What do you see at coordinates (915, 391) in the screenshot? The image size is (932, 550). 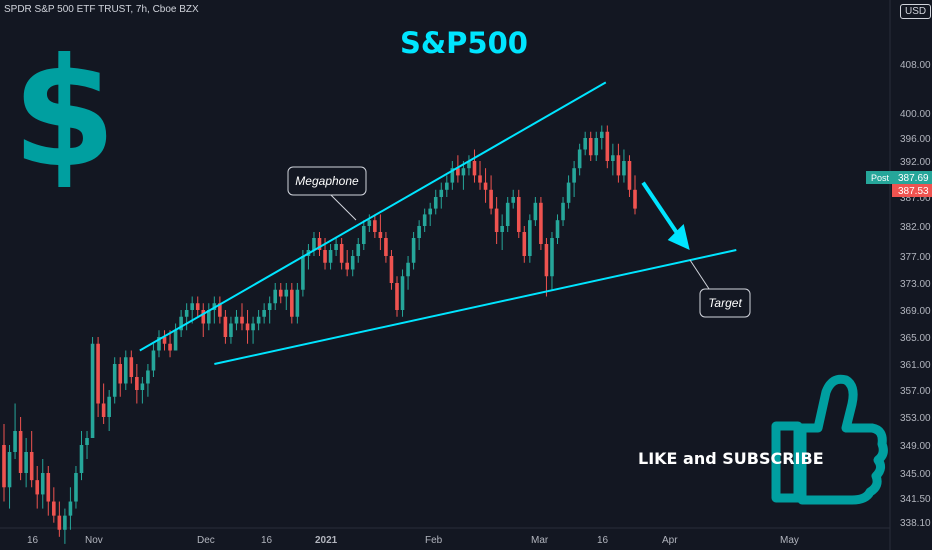 I see `y-tick-label: 357.00` at bounding box center [915, 391].